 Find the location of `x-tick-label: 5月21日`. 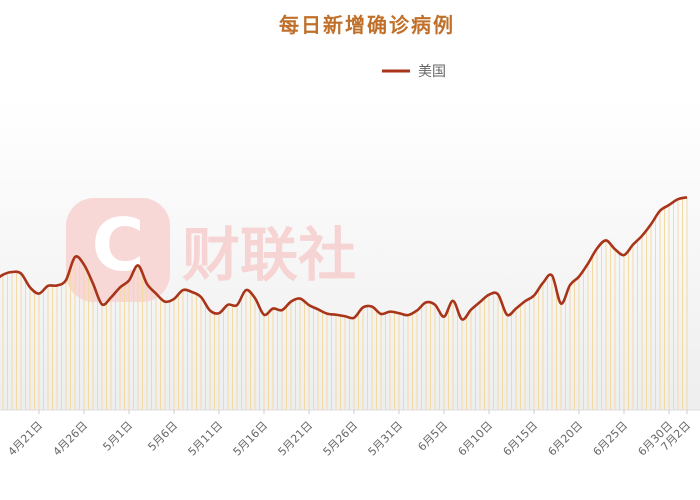

x-tick-label: 5月21日 is located at coordinates (296, 439).